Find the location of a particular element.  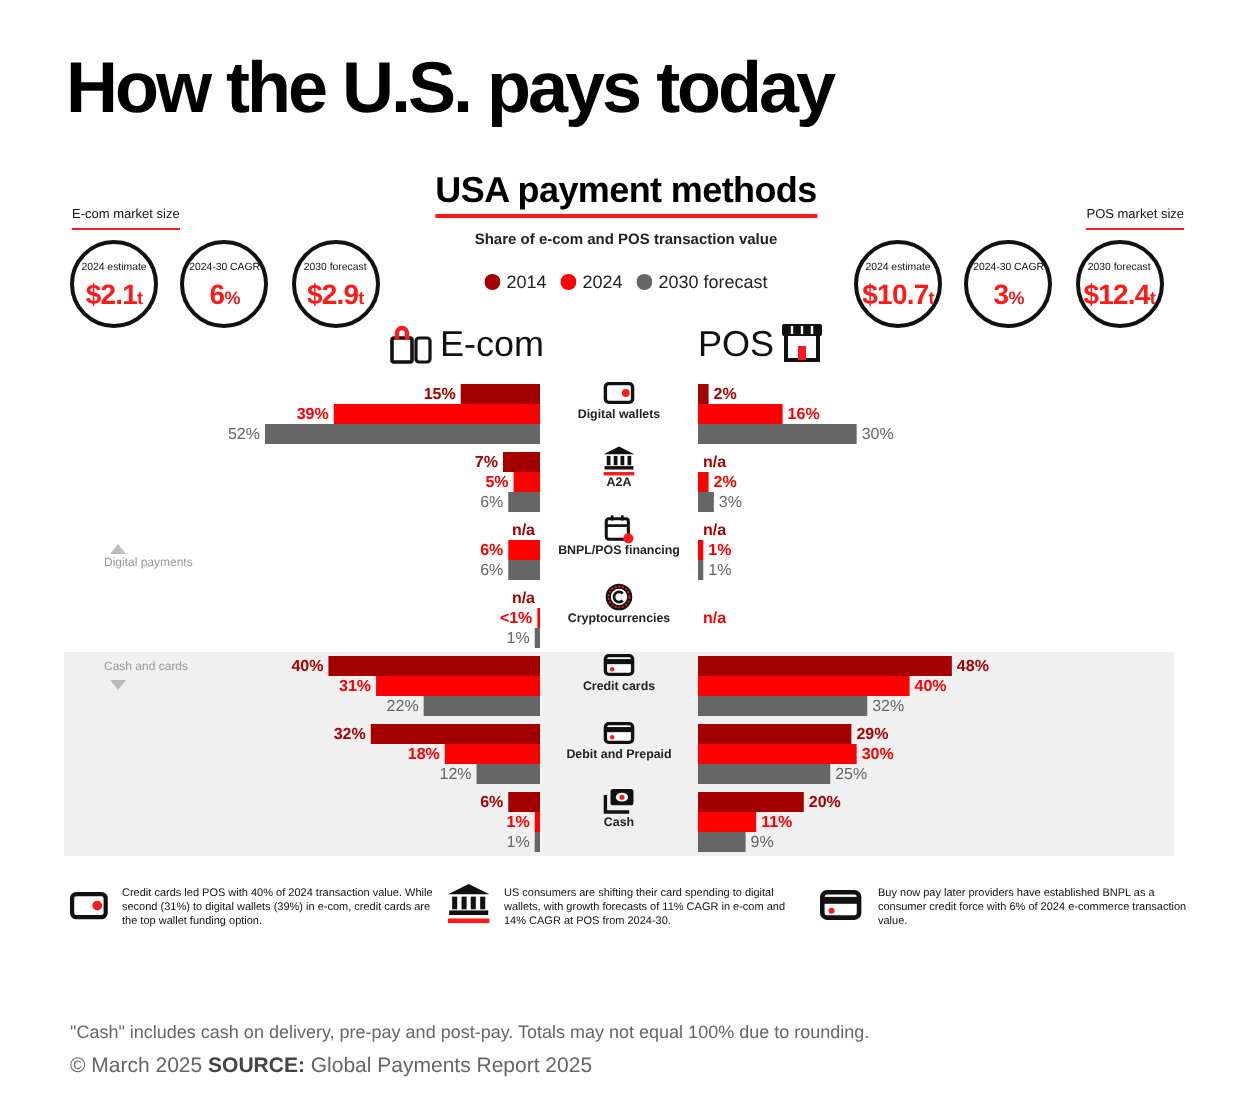

text: $12.4t is located at coordinates (1119, 296).